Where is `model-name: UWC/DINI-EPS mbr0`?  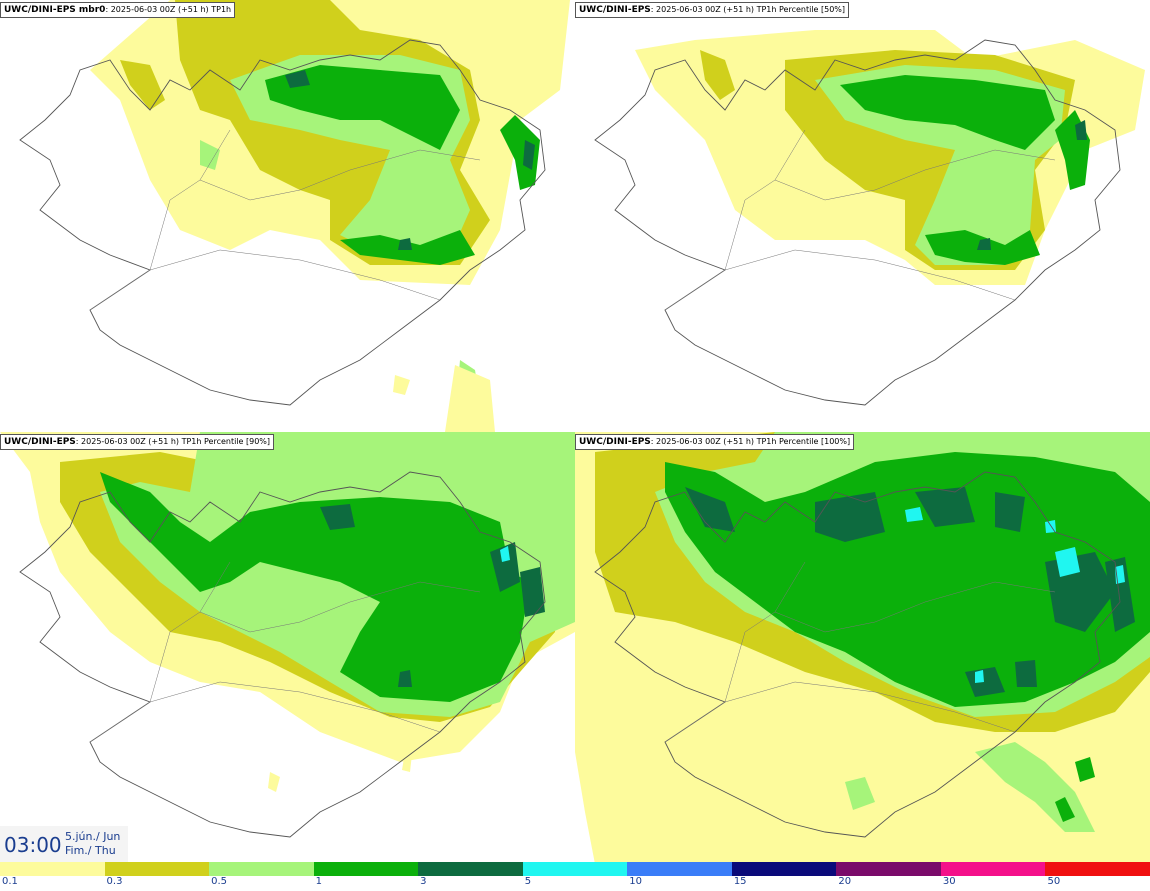
model-name: UWC/DINI-EPS mbr0 is located at coordinates (55, 10).